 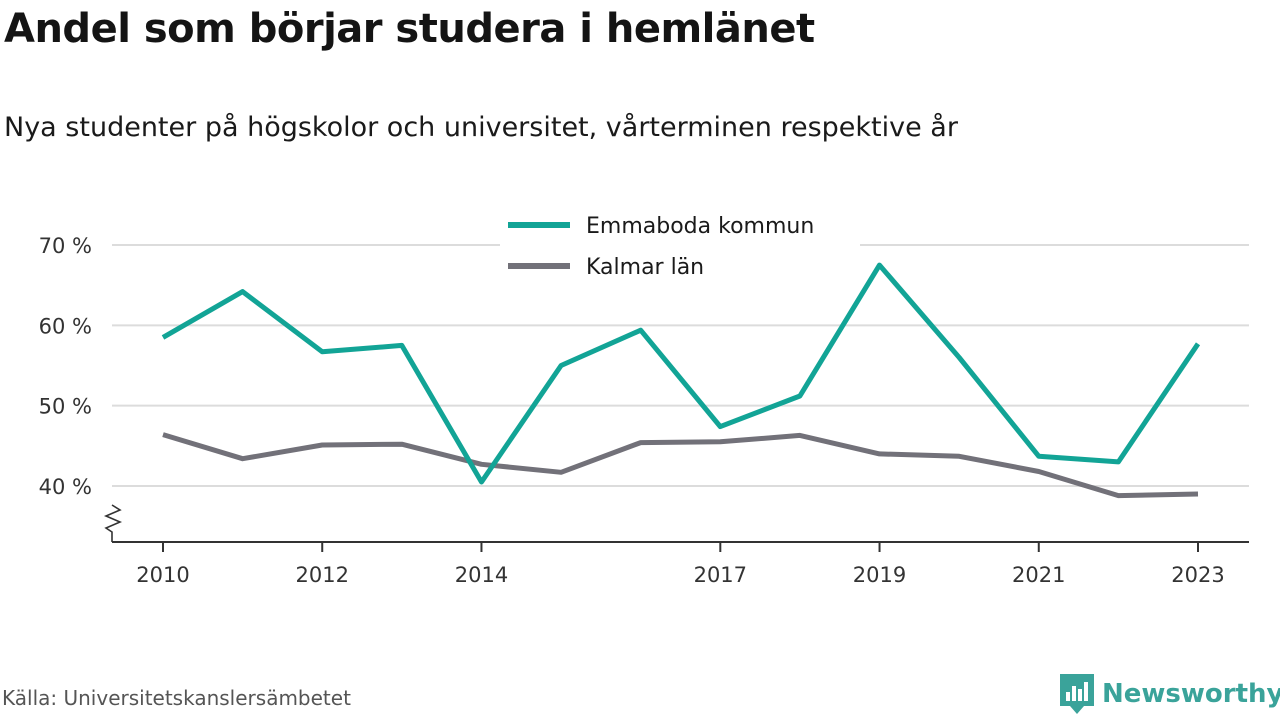 I want to click on axis-break-icon, so click(x=113, y=523).